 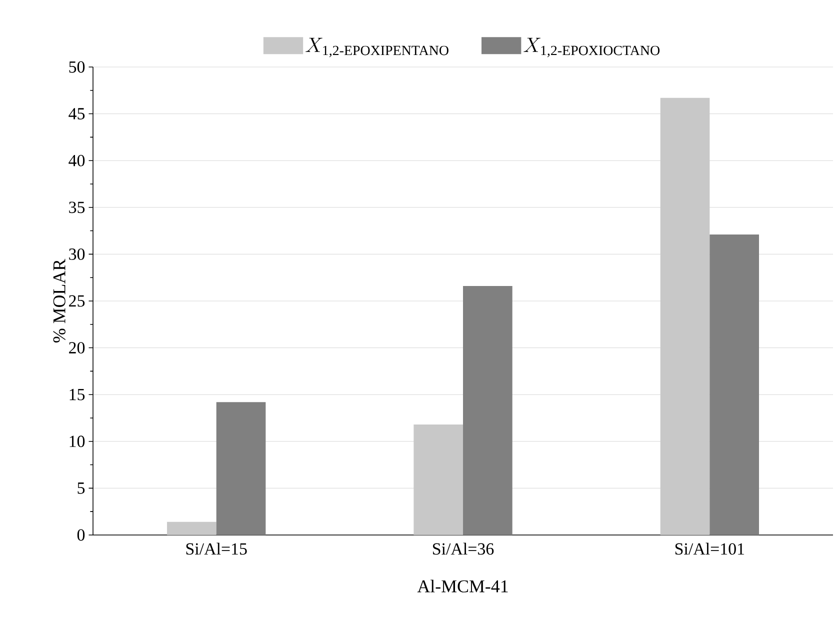 I want to click on x-tick-label: Si/Al=36, so click(x=463, y=548).